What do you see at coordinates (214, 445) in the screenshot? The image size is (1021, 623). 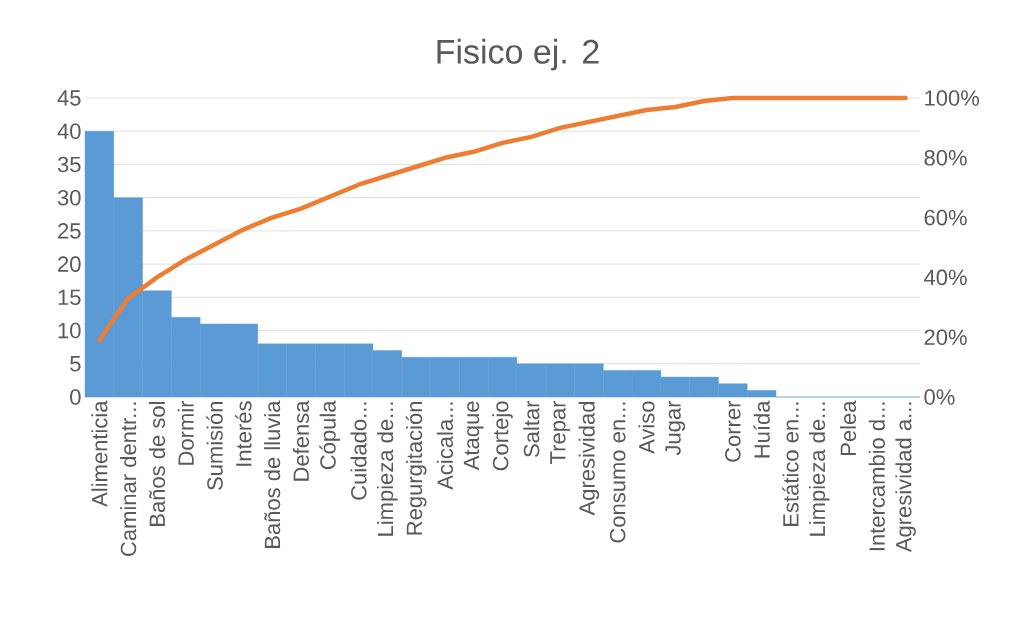 I see `x-tick-label: Sumisión` at bounding box center [214, 445].